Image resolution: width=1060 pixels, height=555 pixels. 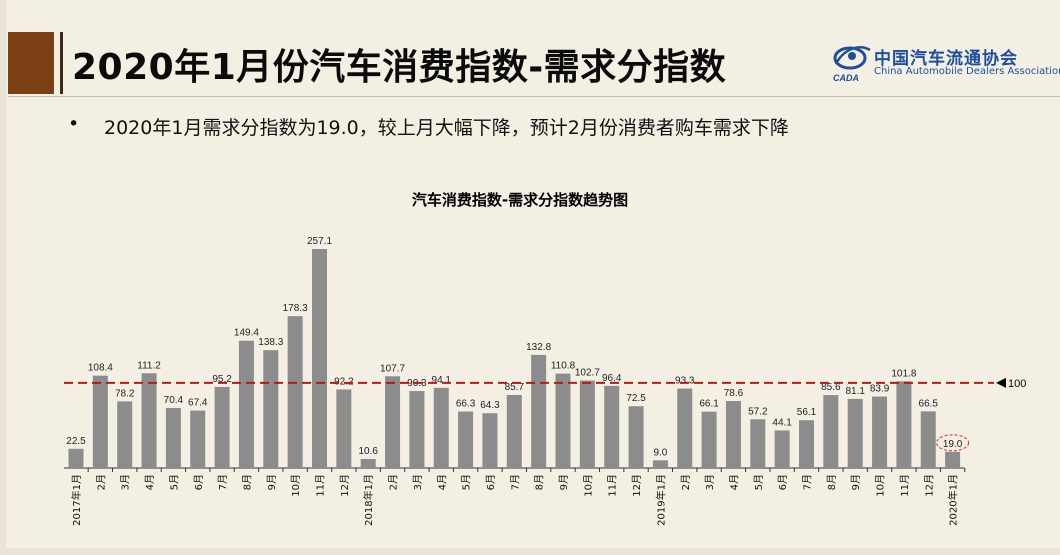 I want to click on bar-value-label: 78.6, so click(x=734, y=393).